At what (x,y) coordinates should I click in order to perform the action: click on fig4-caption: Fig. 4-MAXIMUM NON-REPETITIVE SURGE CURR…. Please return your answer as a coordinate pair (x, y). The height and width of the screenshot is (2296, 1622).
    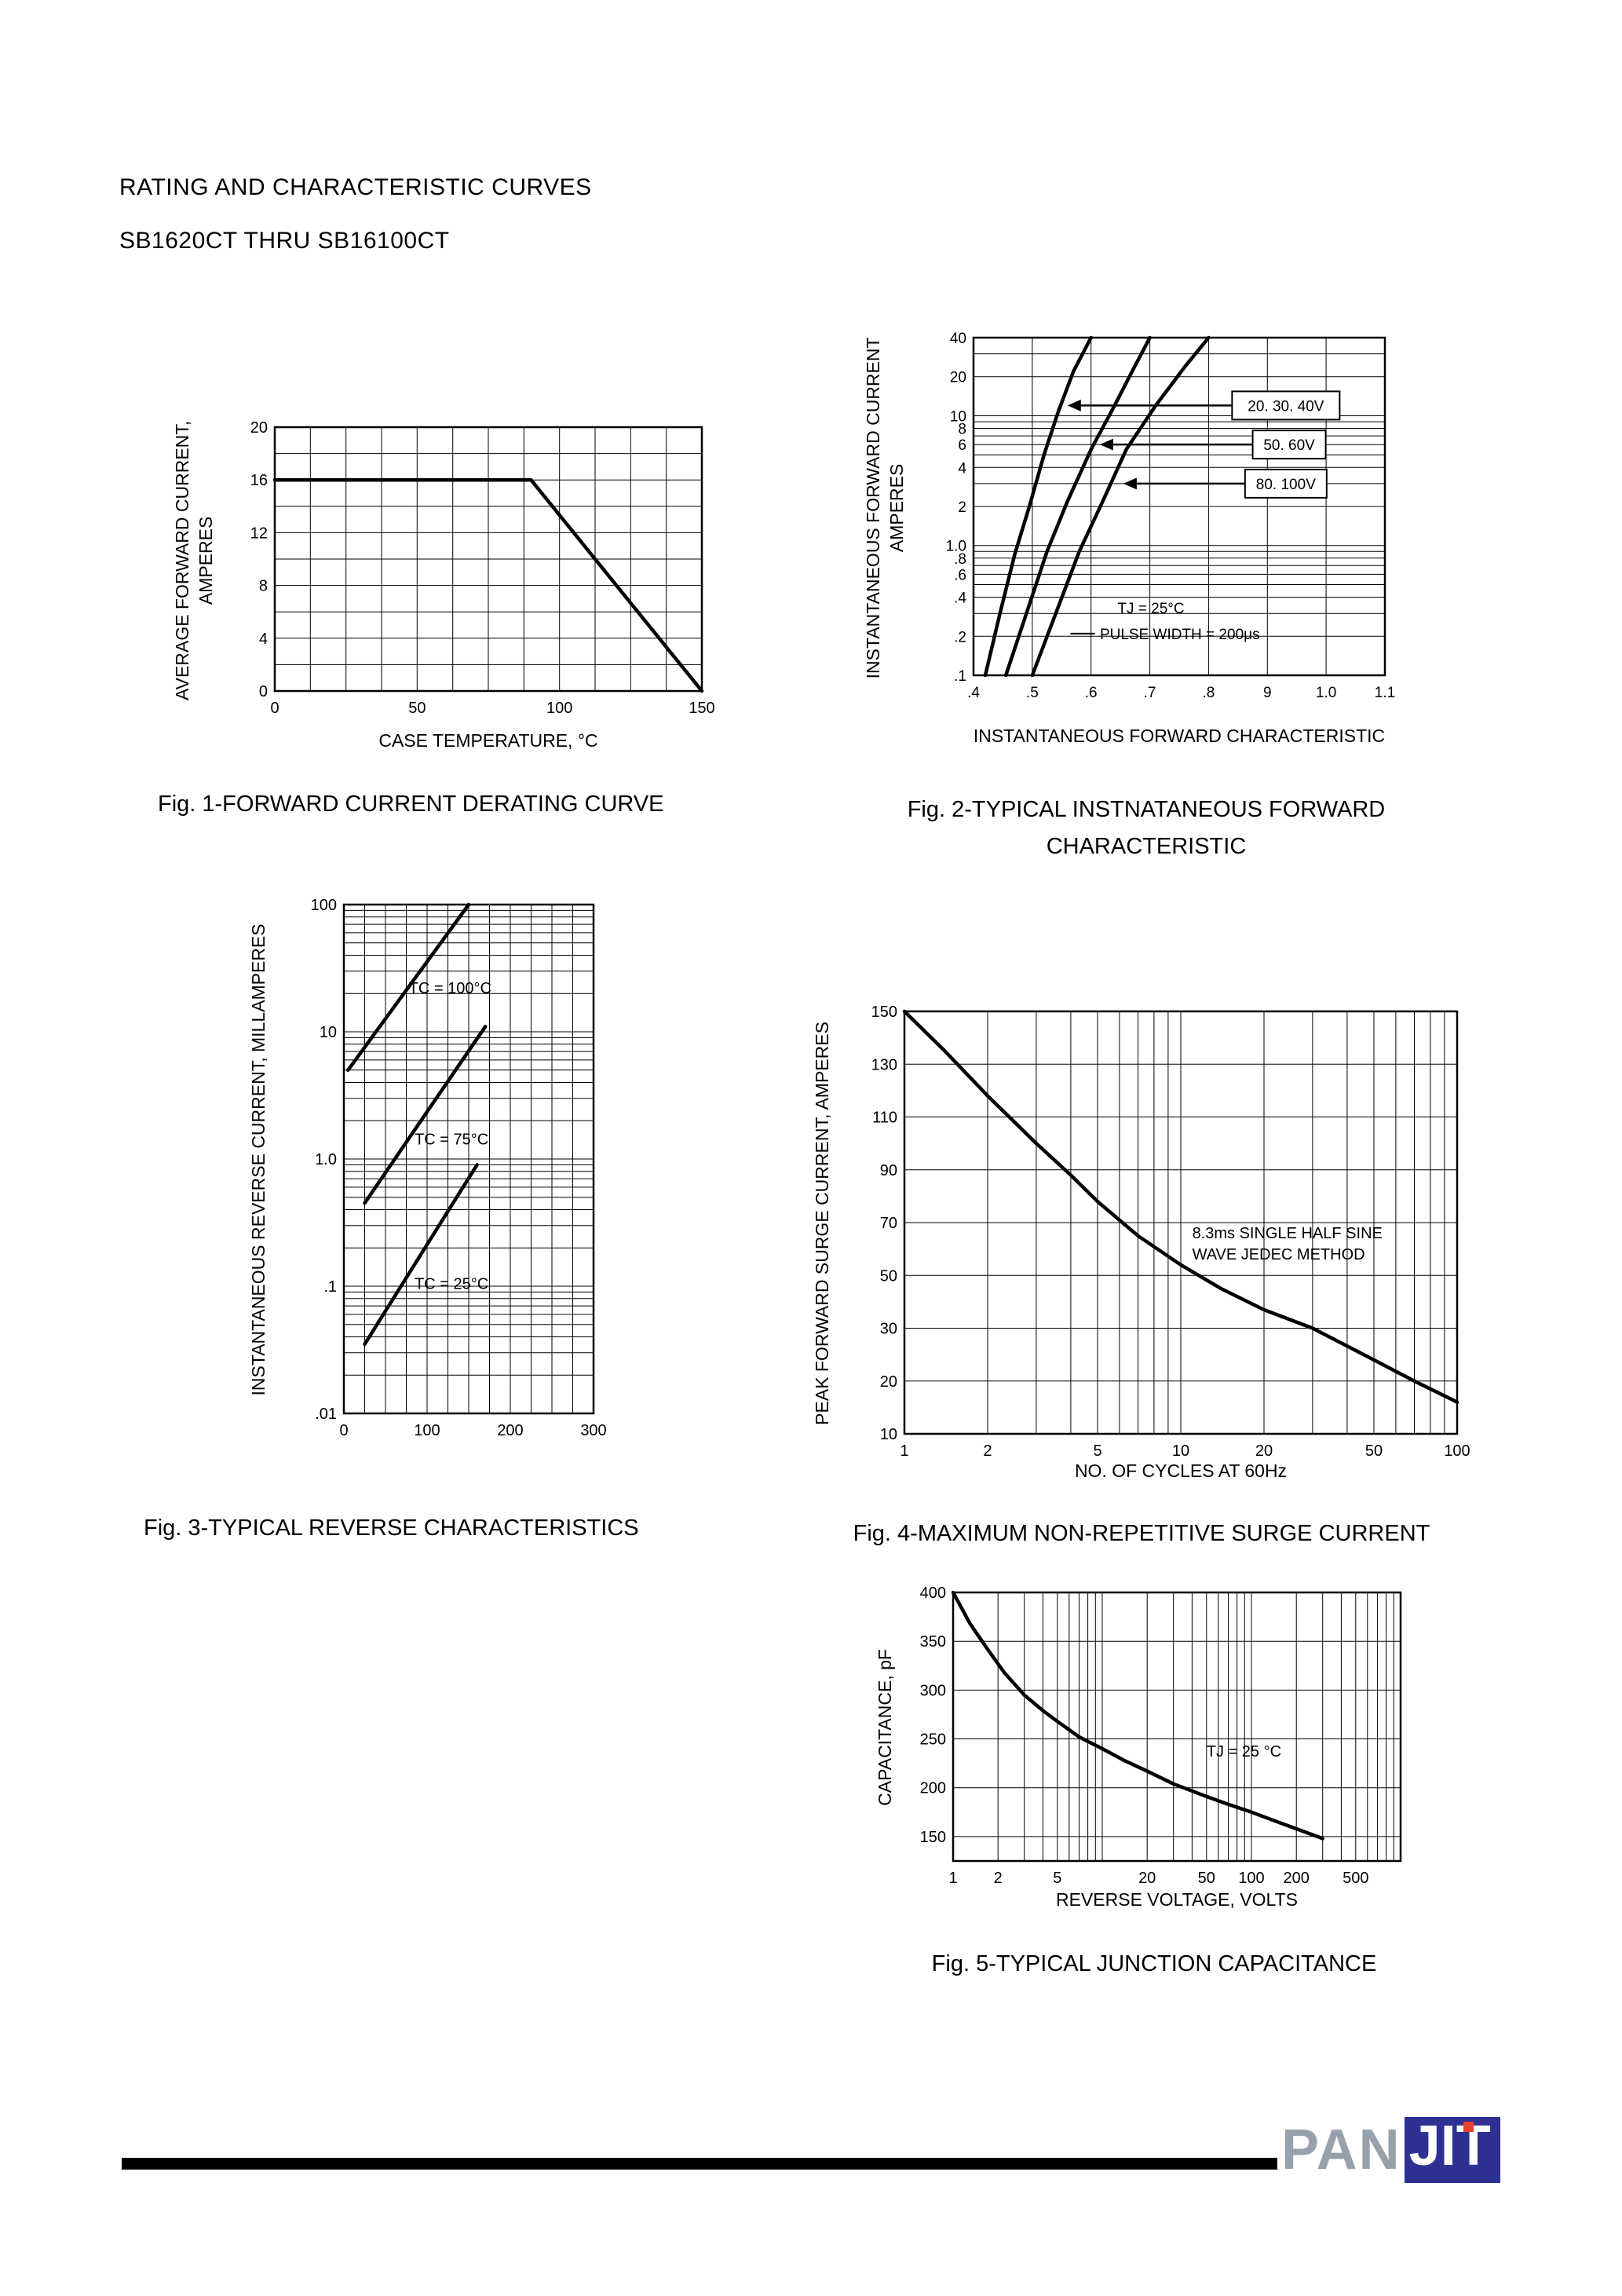
    Looking at the image, I should click on (1141, 1534).